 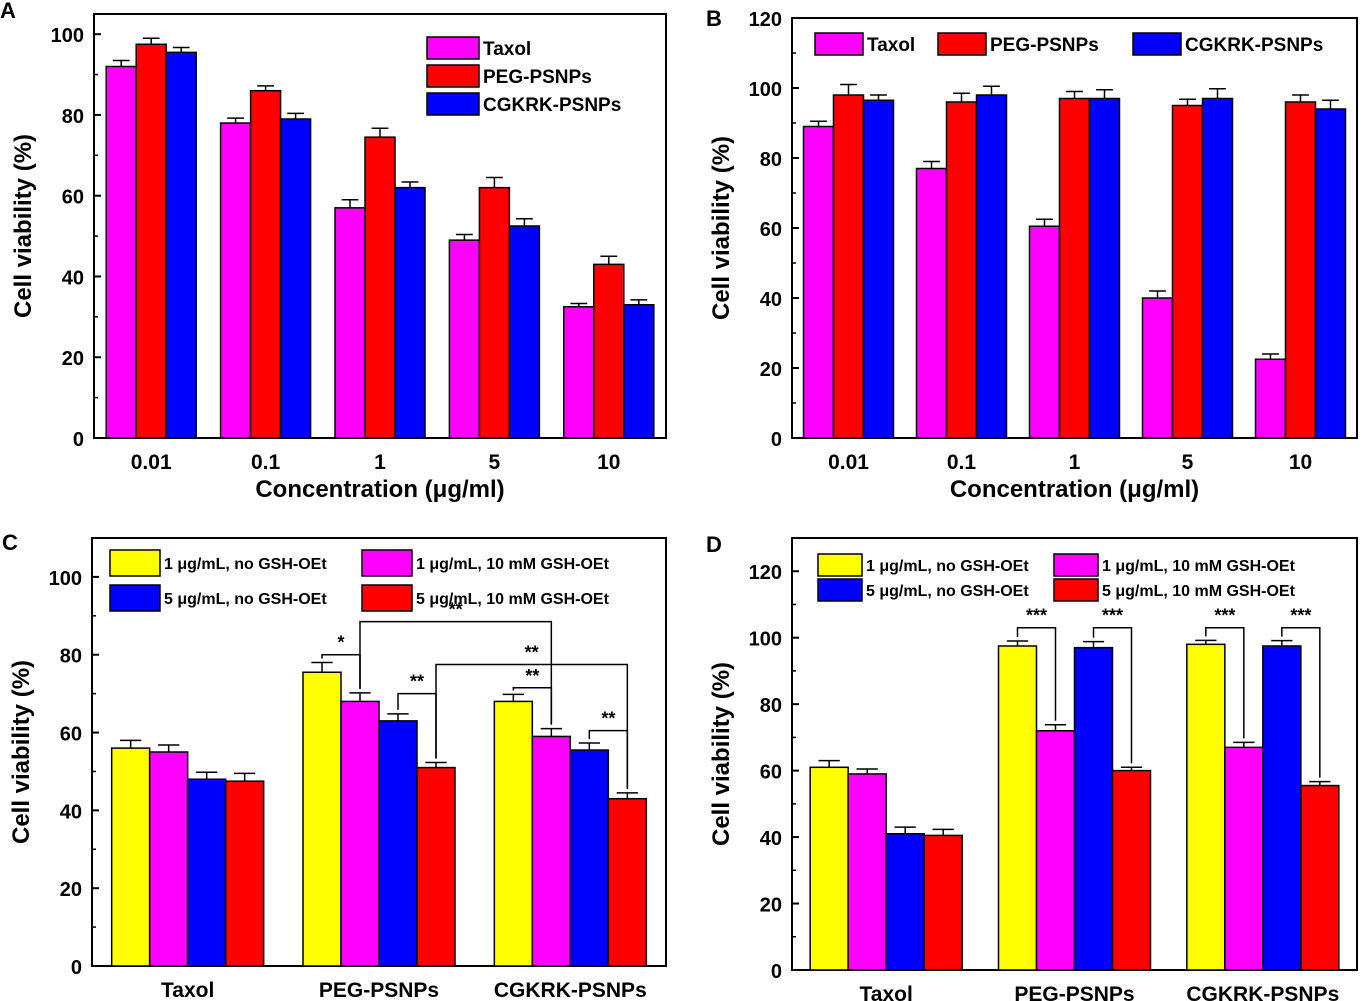 I want to click on x-tick-label: CGKRK-PSNPs, so click(x=1262, y=992).